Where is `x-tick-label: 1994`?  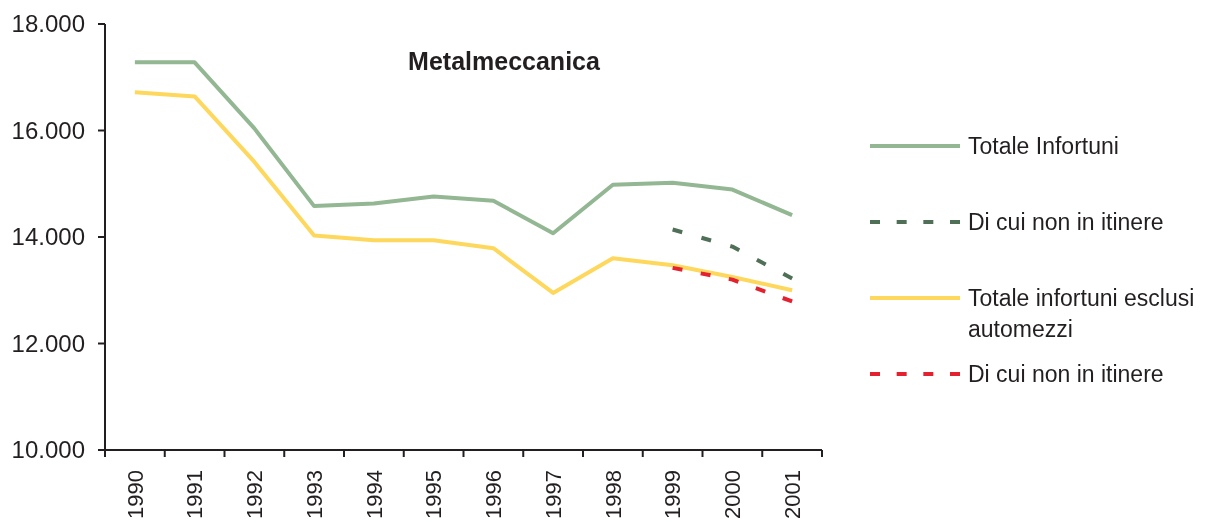 x-tick-label: 1994 is located at coordinates (374, 494).